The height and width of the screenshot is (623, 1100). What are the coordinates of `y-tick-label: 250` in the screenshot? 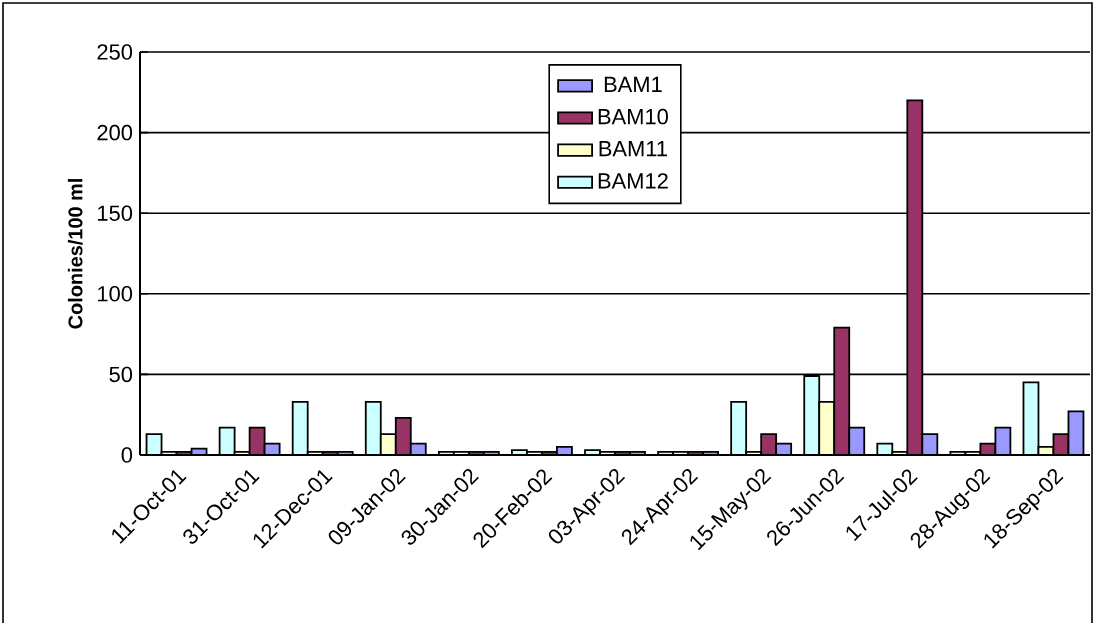 It's located at (115, 52).